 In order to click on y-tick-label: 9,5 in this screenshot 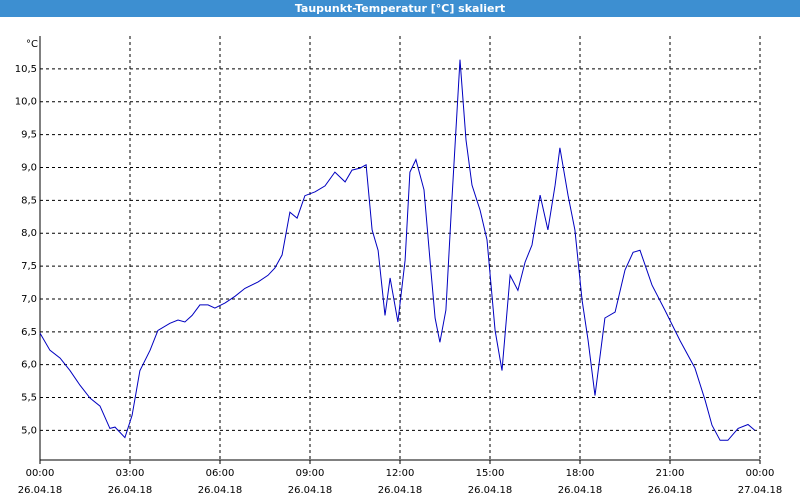, I will do `click(29, 135)`.